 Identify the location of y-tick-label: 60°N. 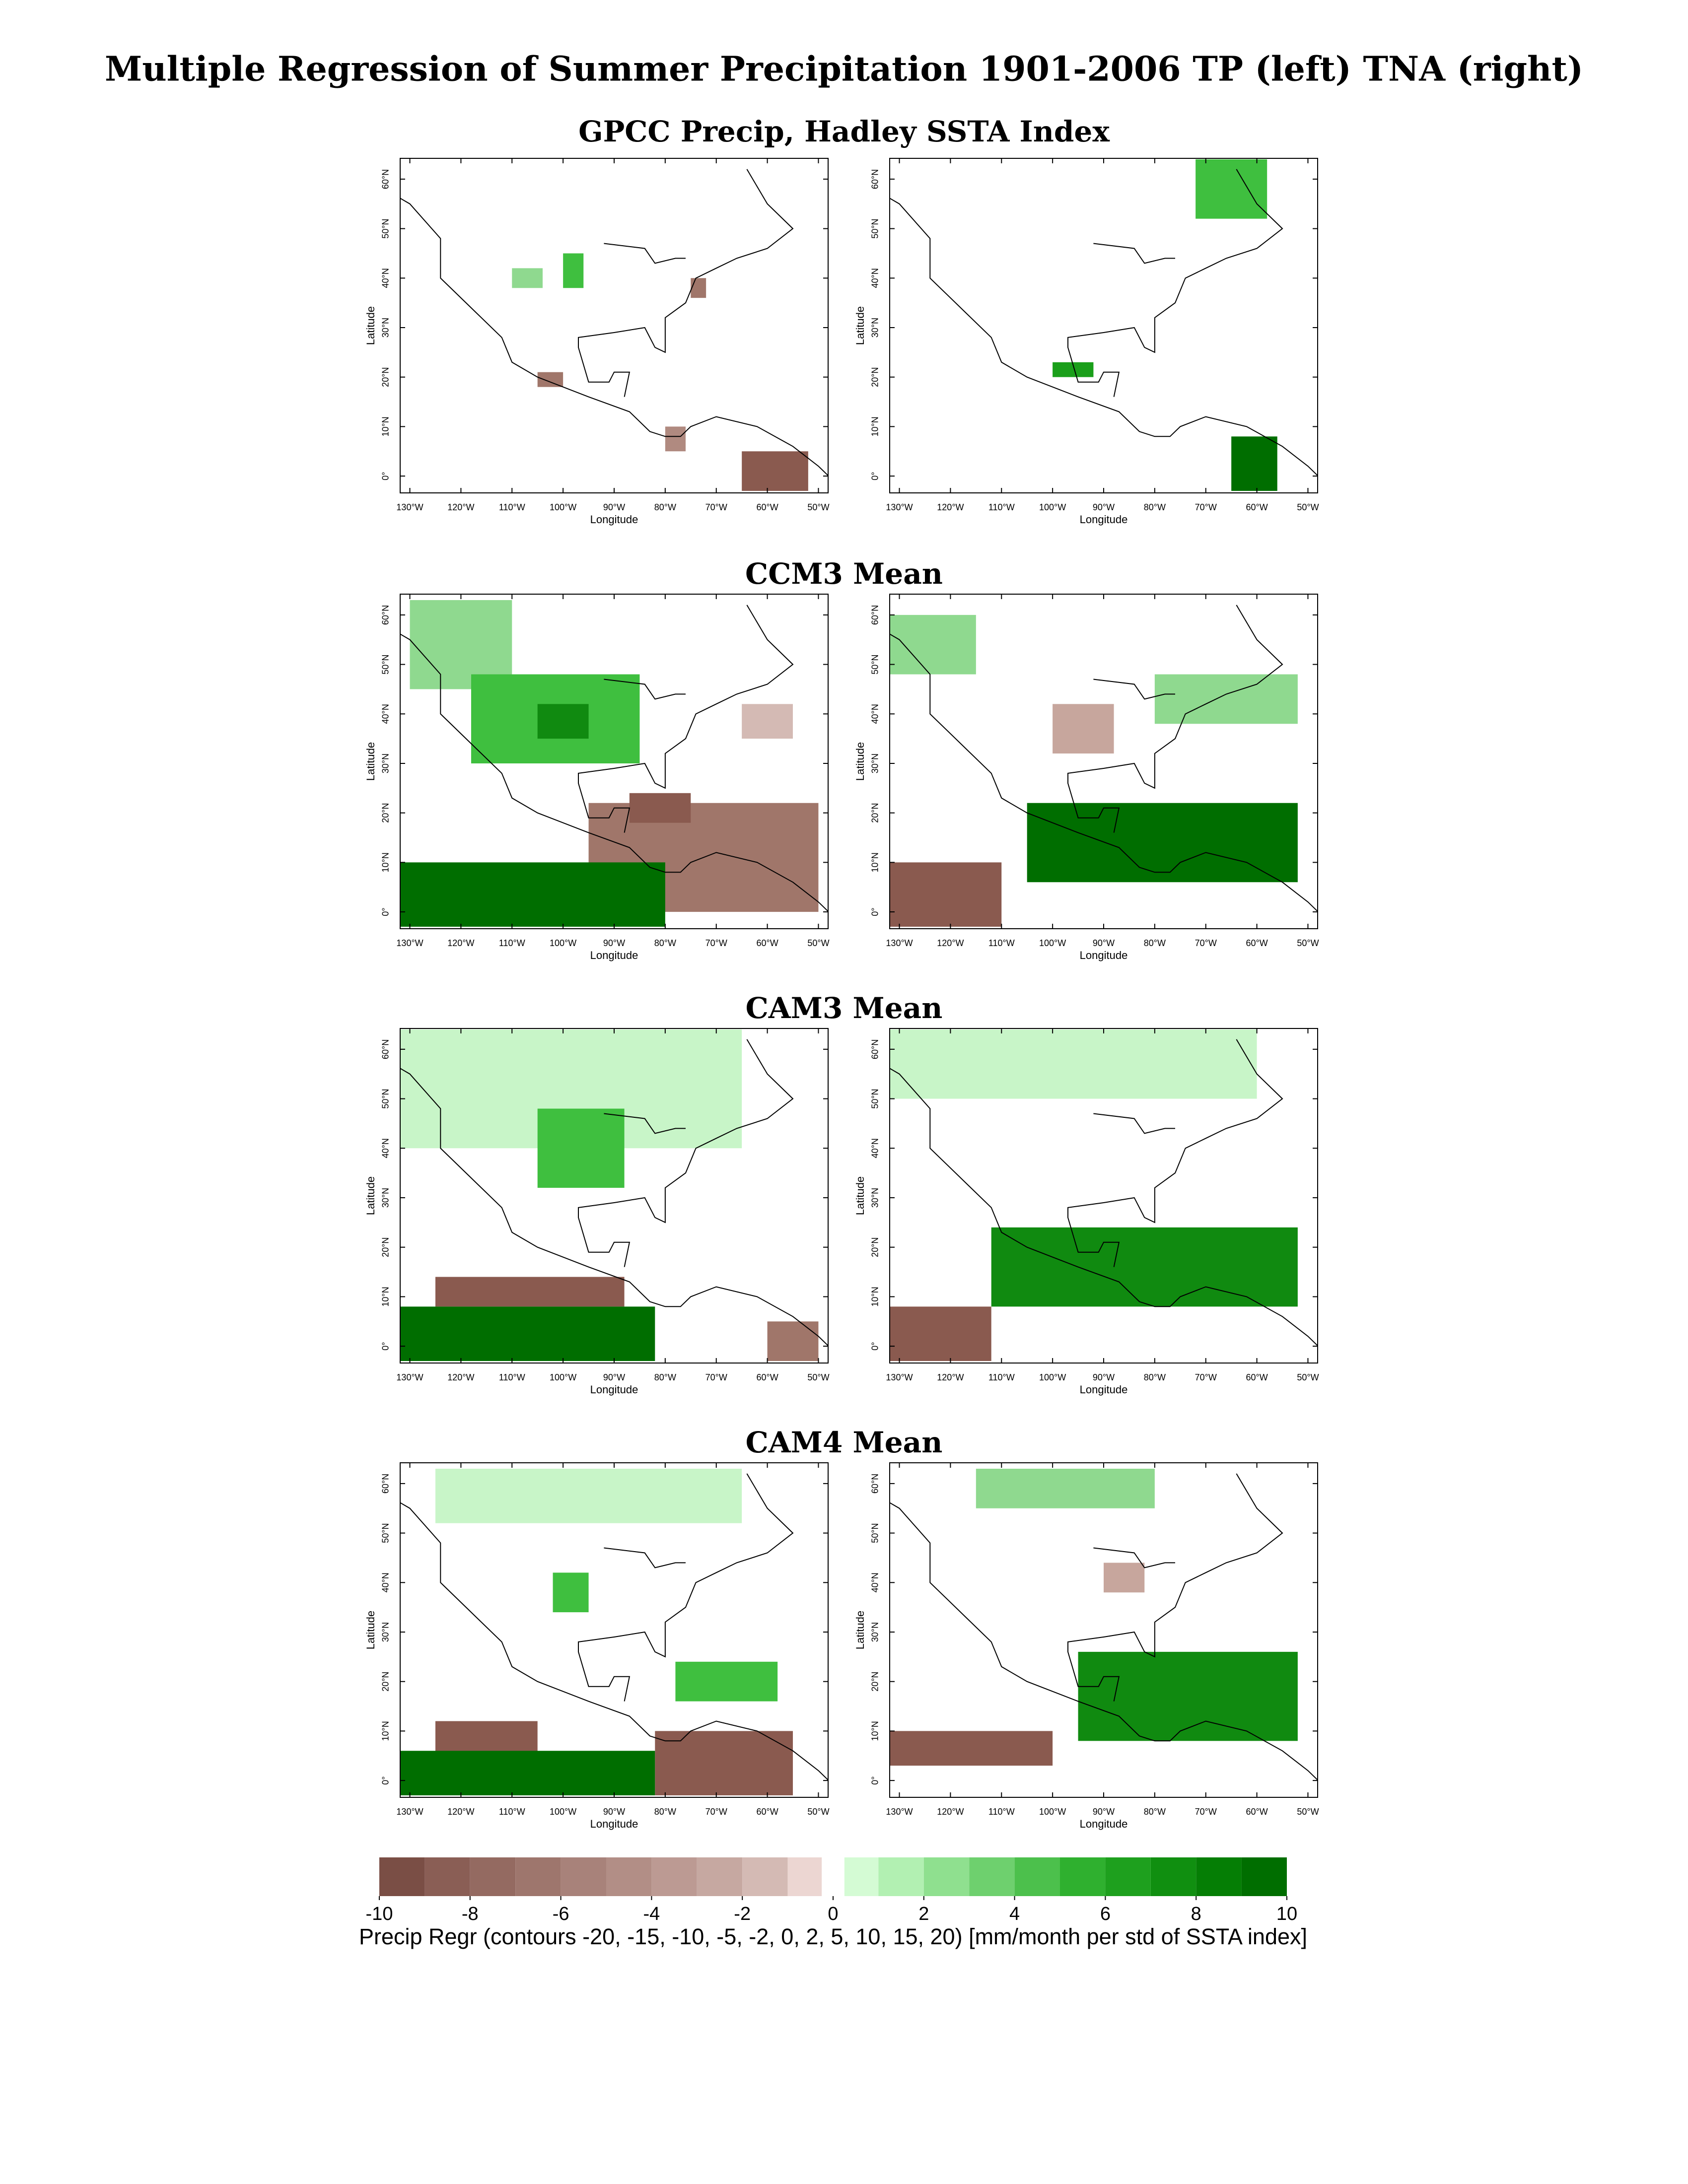
(386, 615).